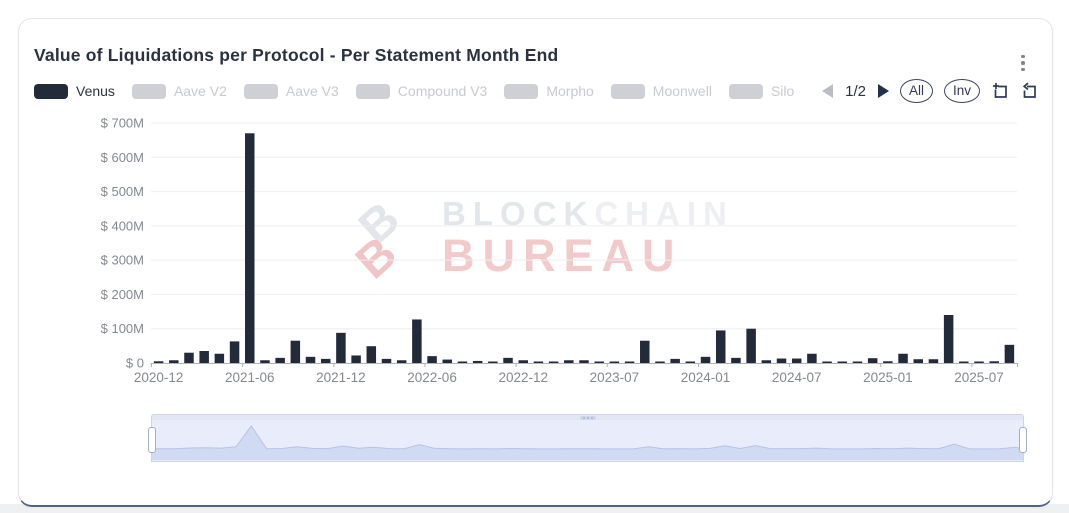 Image resolution: width=1069 pixels, height=513 pixels. I want to click on navigator-left-handle, so click(152, 440).